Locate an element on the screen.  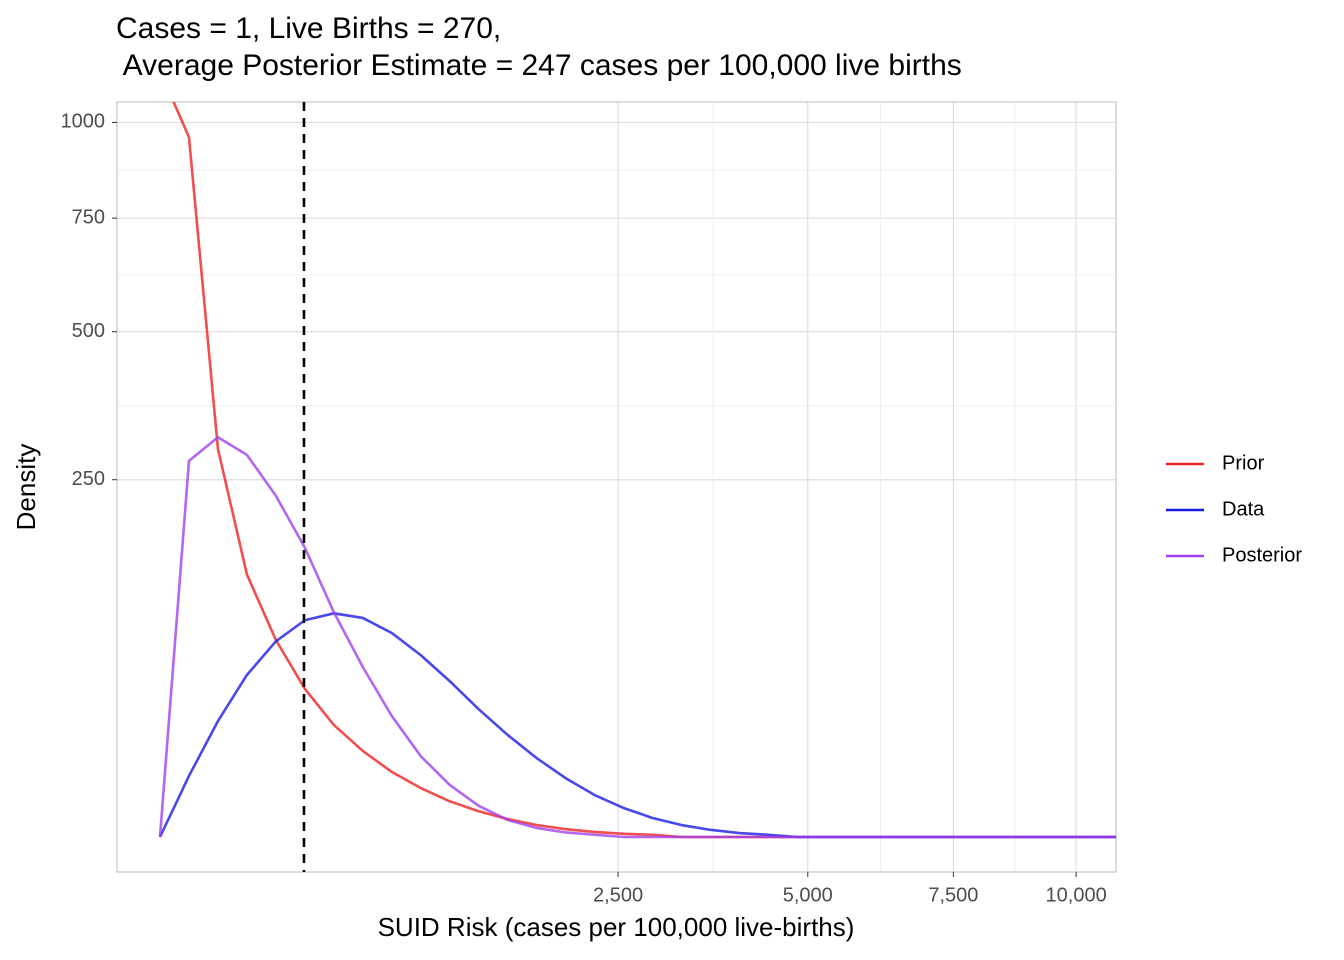
x-tick-label: 5,000 is located at coordinates (808, 895).